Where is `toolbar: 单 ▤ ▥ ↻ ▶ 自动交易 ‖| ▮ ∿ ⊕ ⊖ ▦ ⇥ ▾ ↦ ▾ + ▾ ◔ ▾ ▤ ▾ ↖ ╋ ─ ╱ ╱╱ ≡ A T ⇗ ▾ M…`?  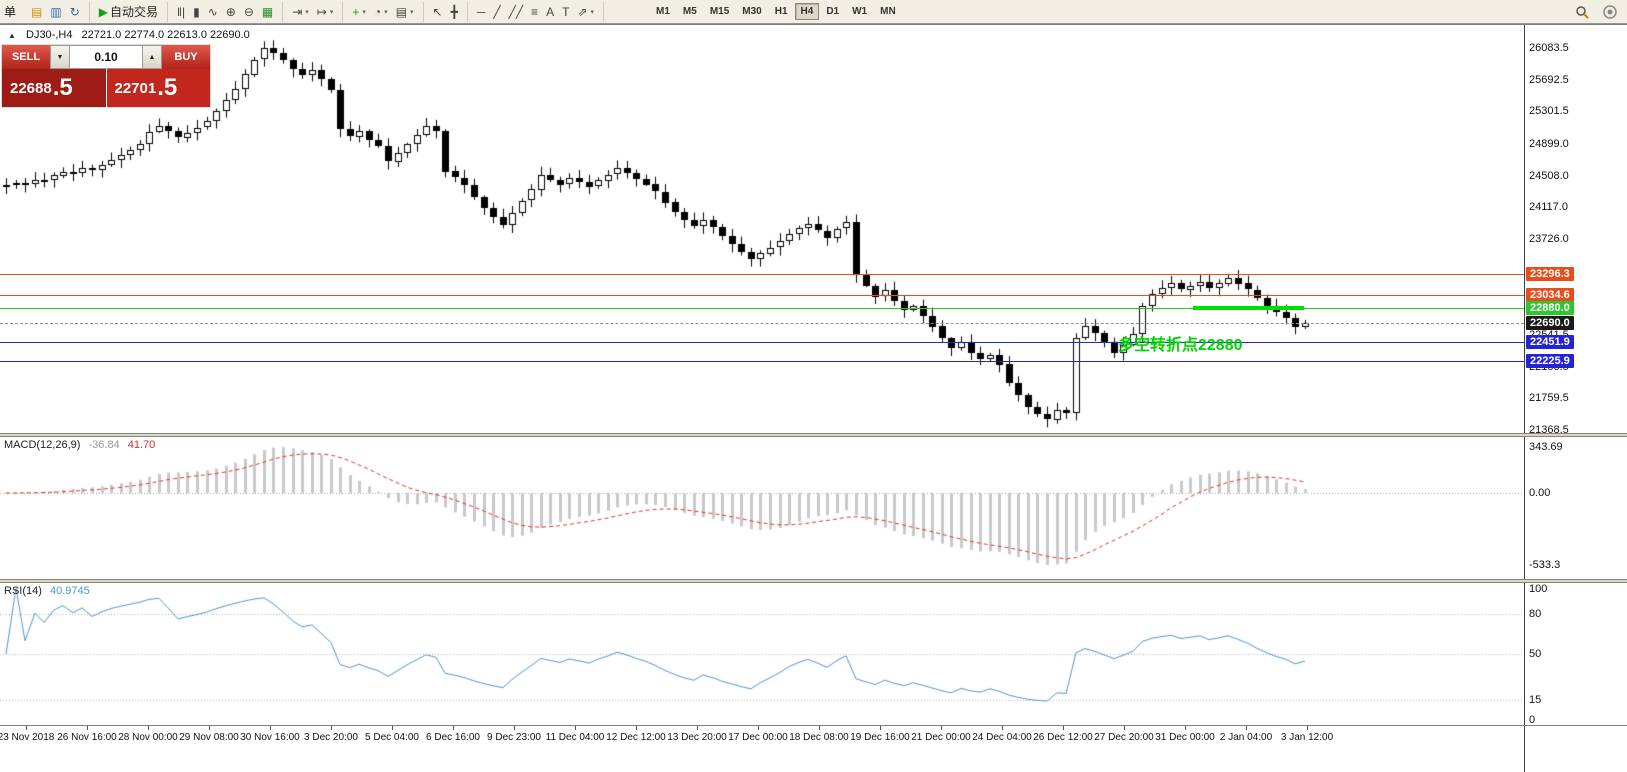 toolbar: 单 ▤ ▥ ↻ ▶ 自动交易 ‖| ▮ ∿ ⊕ ⊖ ▦ ⇥ ▾ ↦ ▾ + ▾ ◔ ▾ ▤ ▾ ↖ ╋ ─ ╱ ╱╱ ≡ A T ⇗ ▾ M… is located at coordinates (813, 12).